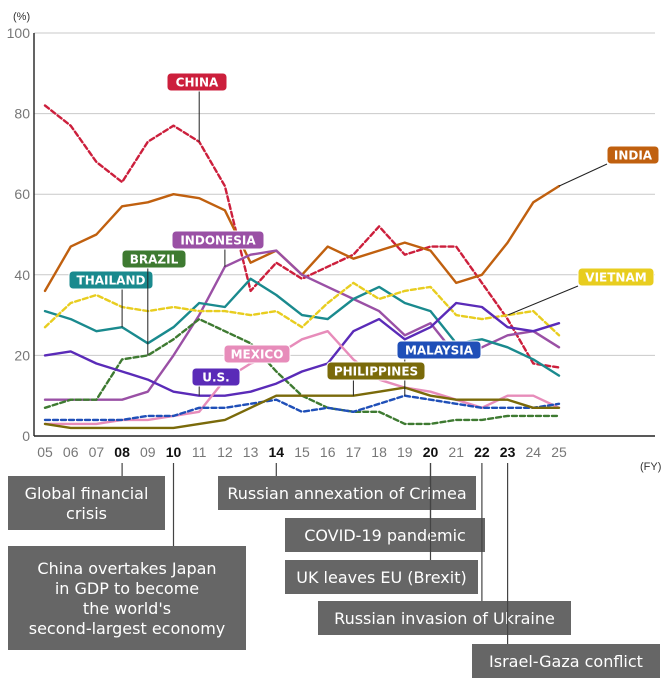 Image resolution: width=670 pixels, height=688 pixels. I want to click on y-tick-label: 80, so click(22, 114).